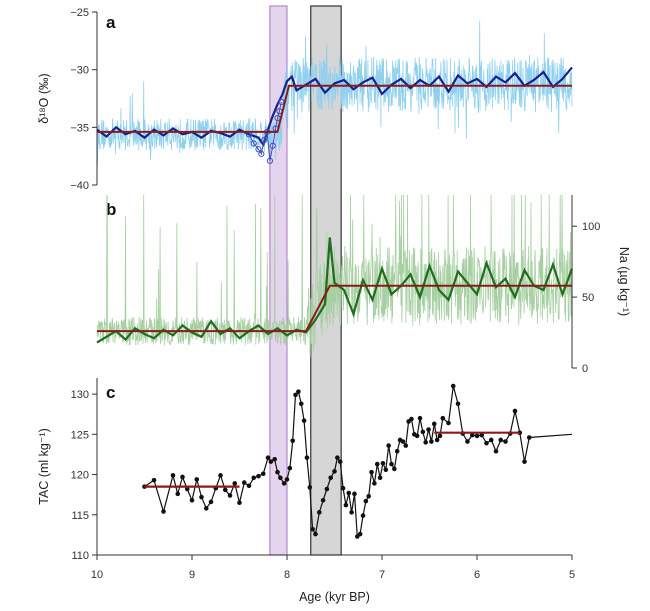 This screenshot has height=611, width=650. What do you see at coordinates (334, 107) in the screenshot?
I see `d18o-smoothed-line` at bounding box center [334, 107].